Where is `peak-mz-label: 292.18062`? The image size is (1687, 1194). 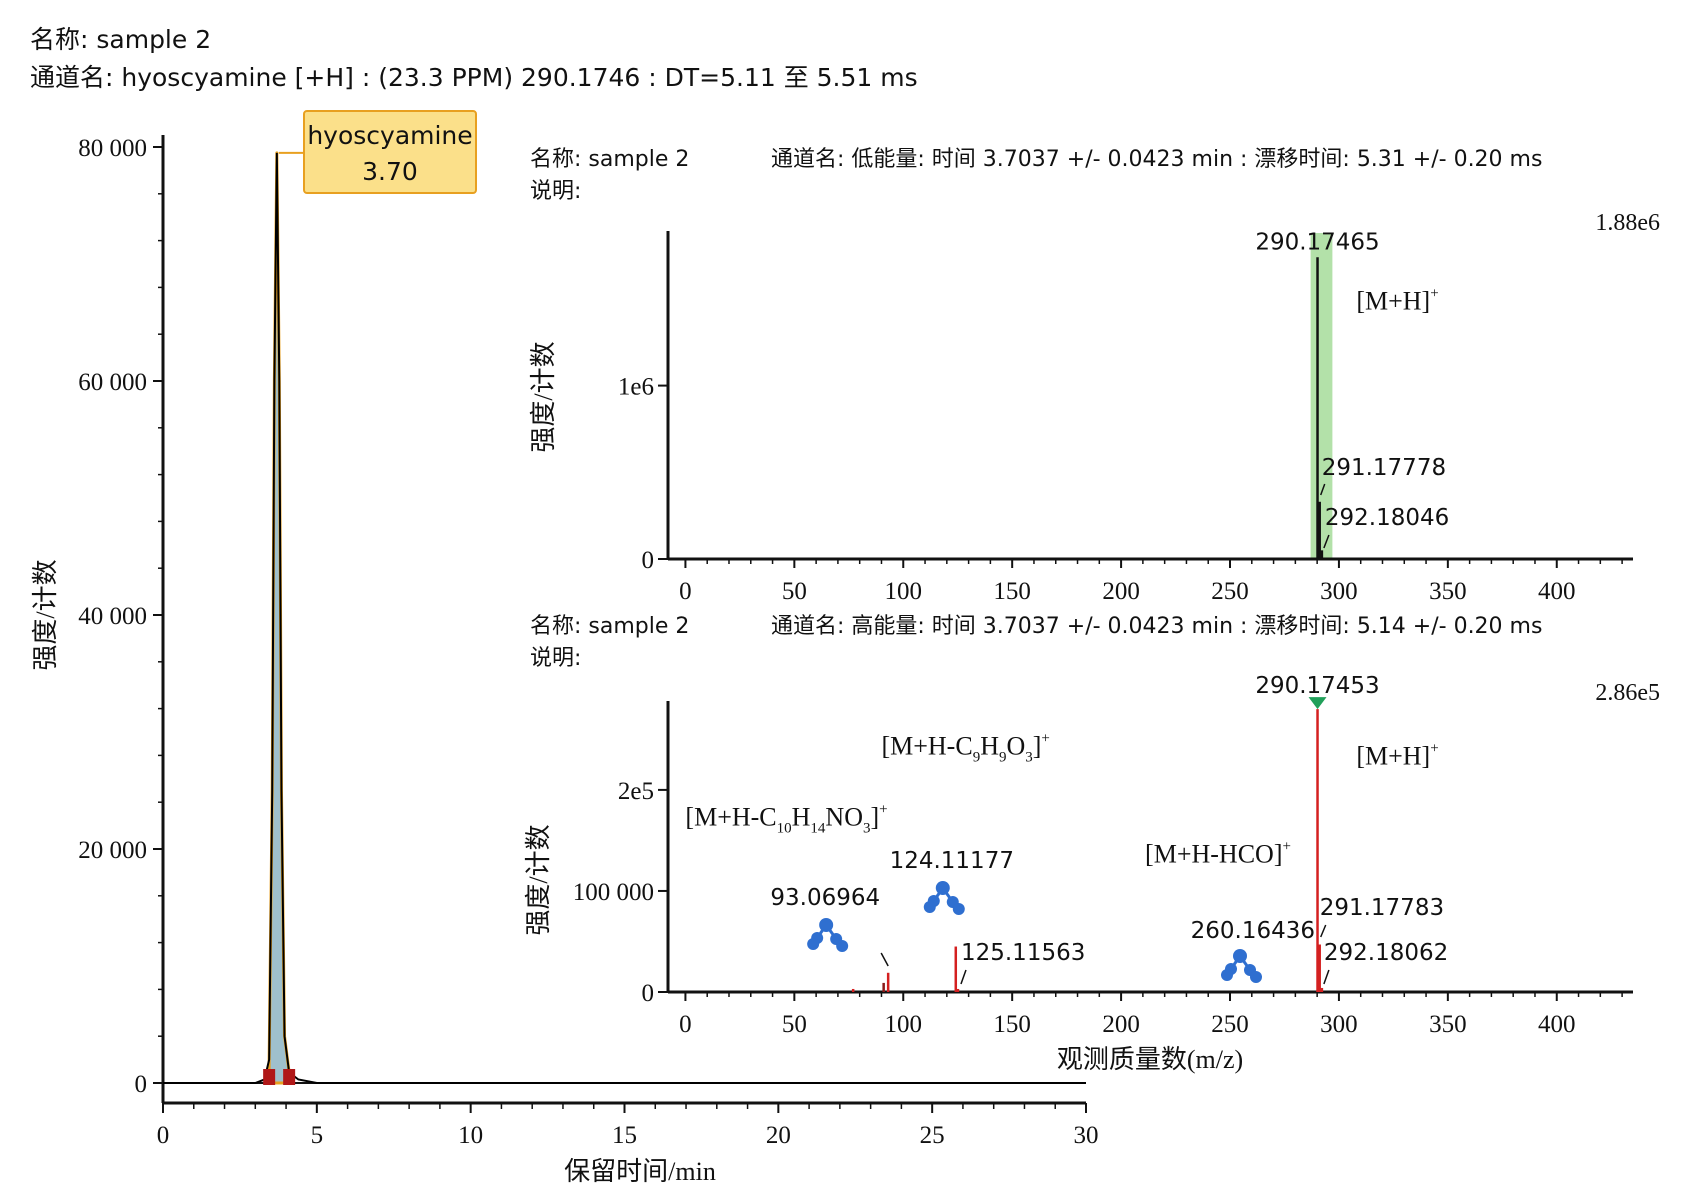
peak-mz-label: 292.18062 is located at coordinates (1386, 953).